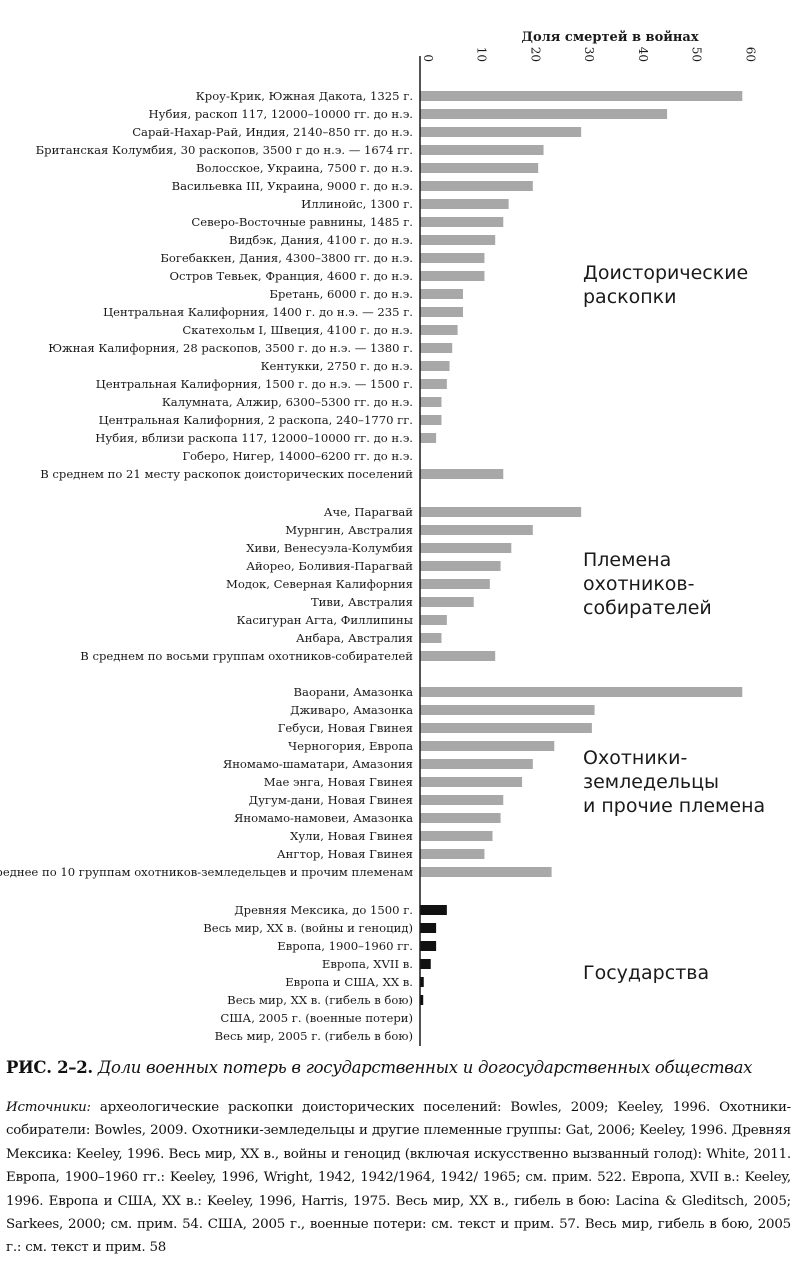  Describe the element at coordinates (369, 512) in the screenshot. I see `category-label: Аче, Парагвай` at that location.